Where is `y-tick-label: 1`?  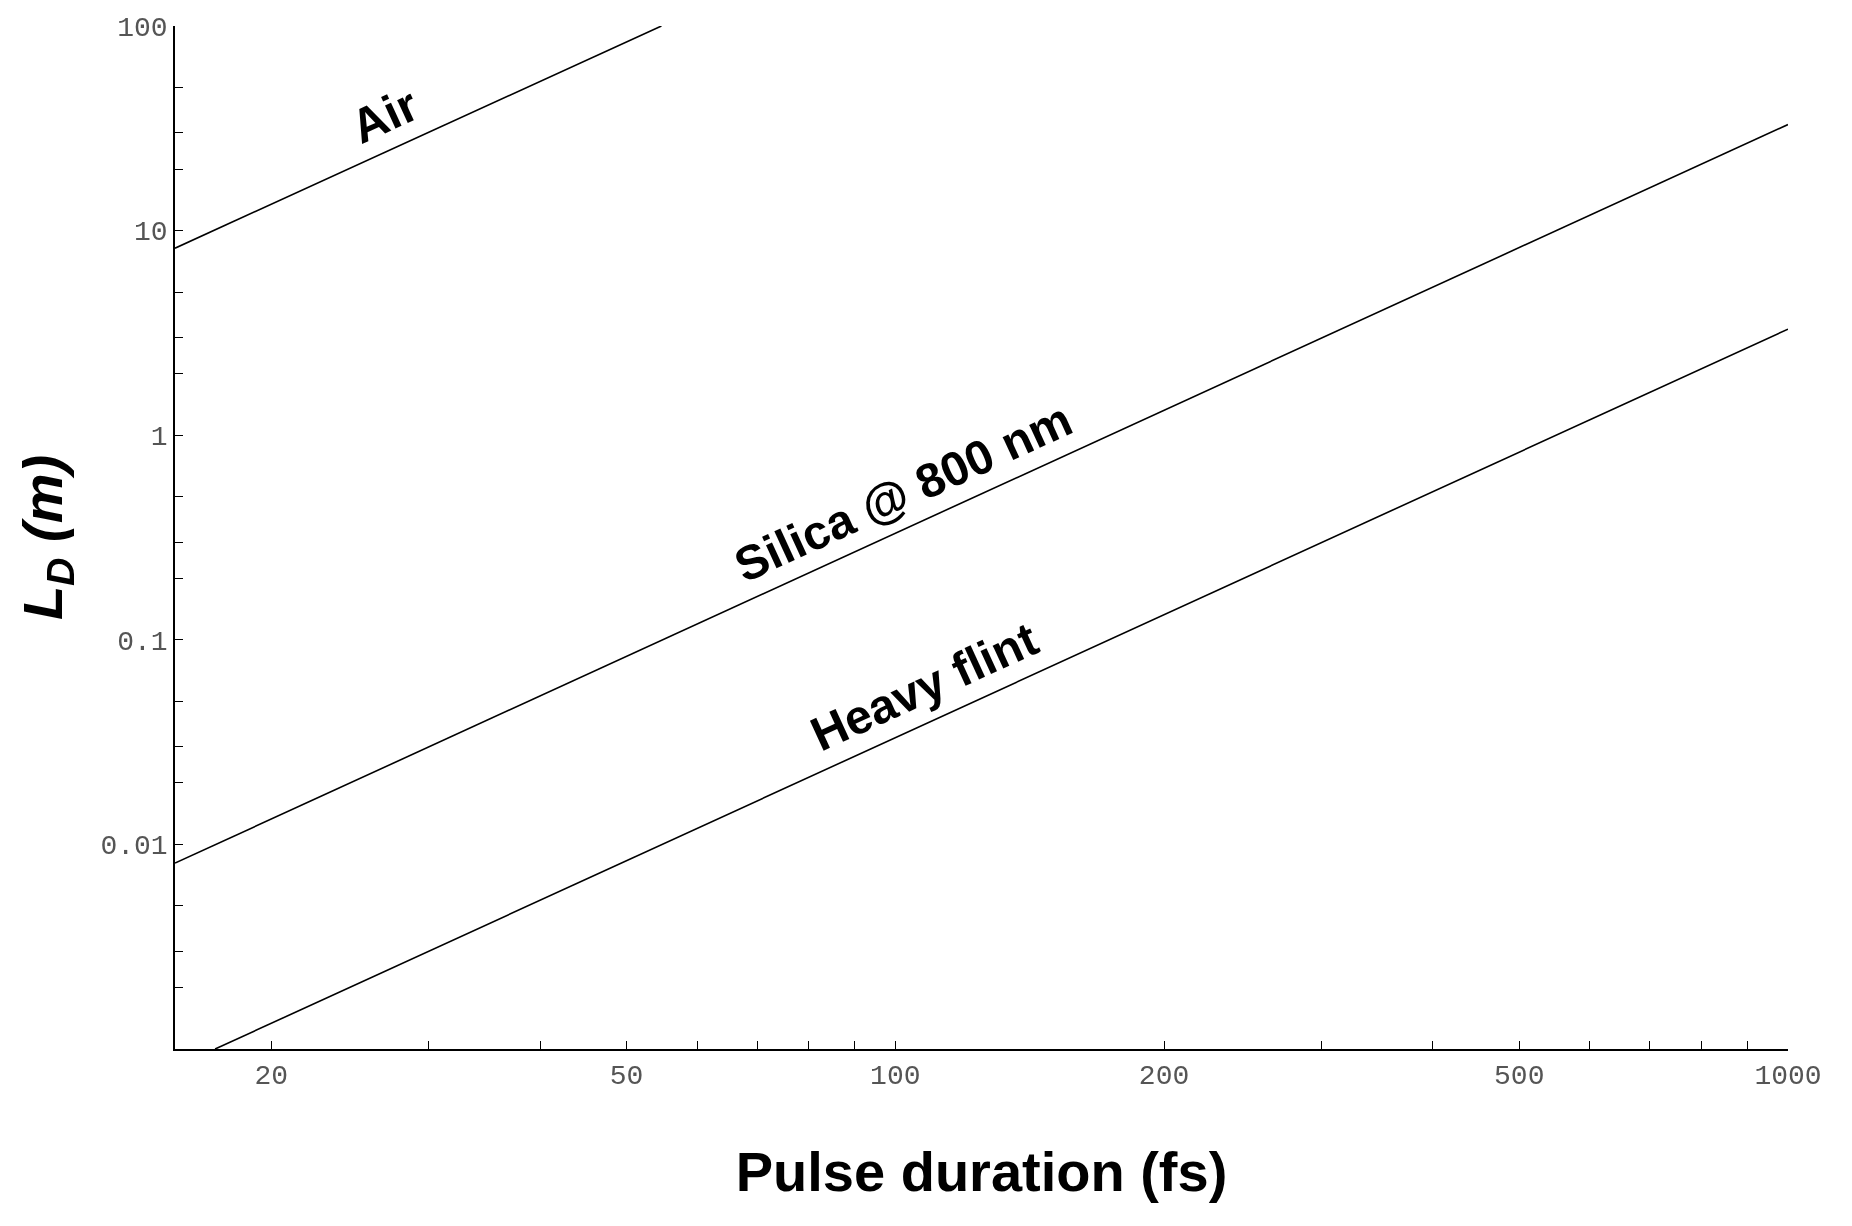
y-tick-label: 1 is located at coordinates (159, 437).